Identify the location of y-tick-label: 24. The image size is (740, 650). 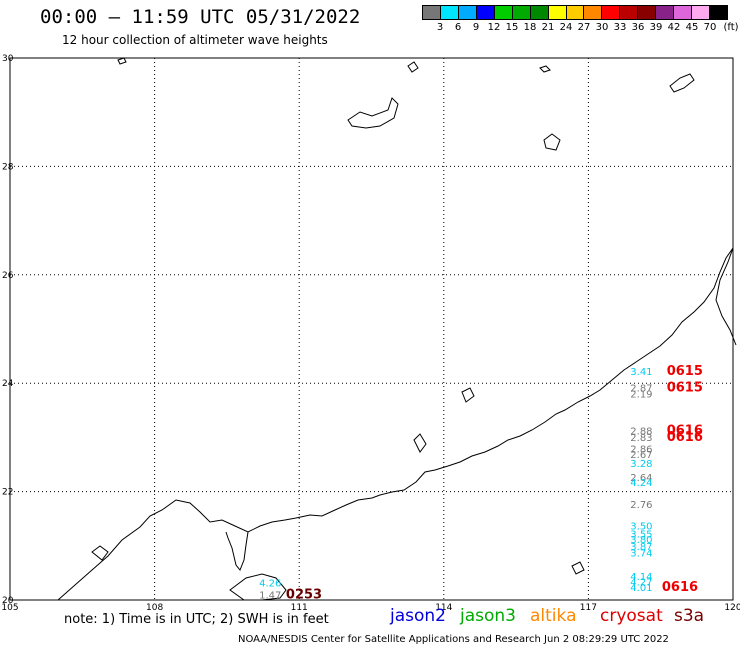
(8, 384).